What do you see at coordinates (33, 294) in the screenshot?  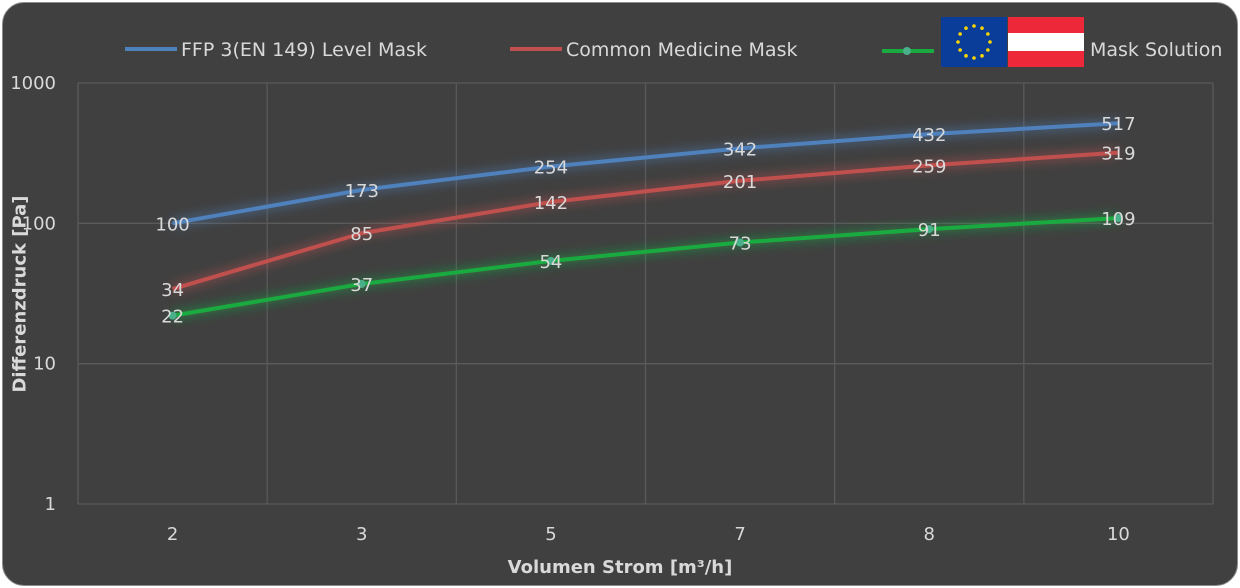 I see `y-axis-ticks: 1 10 100 1000` at bounding box center [33, 294].